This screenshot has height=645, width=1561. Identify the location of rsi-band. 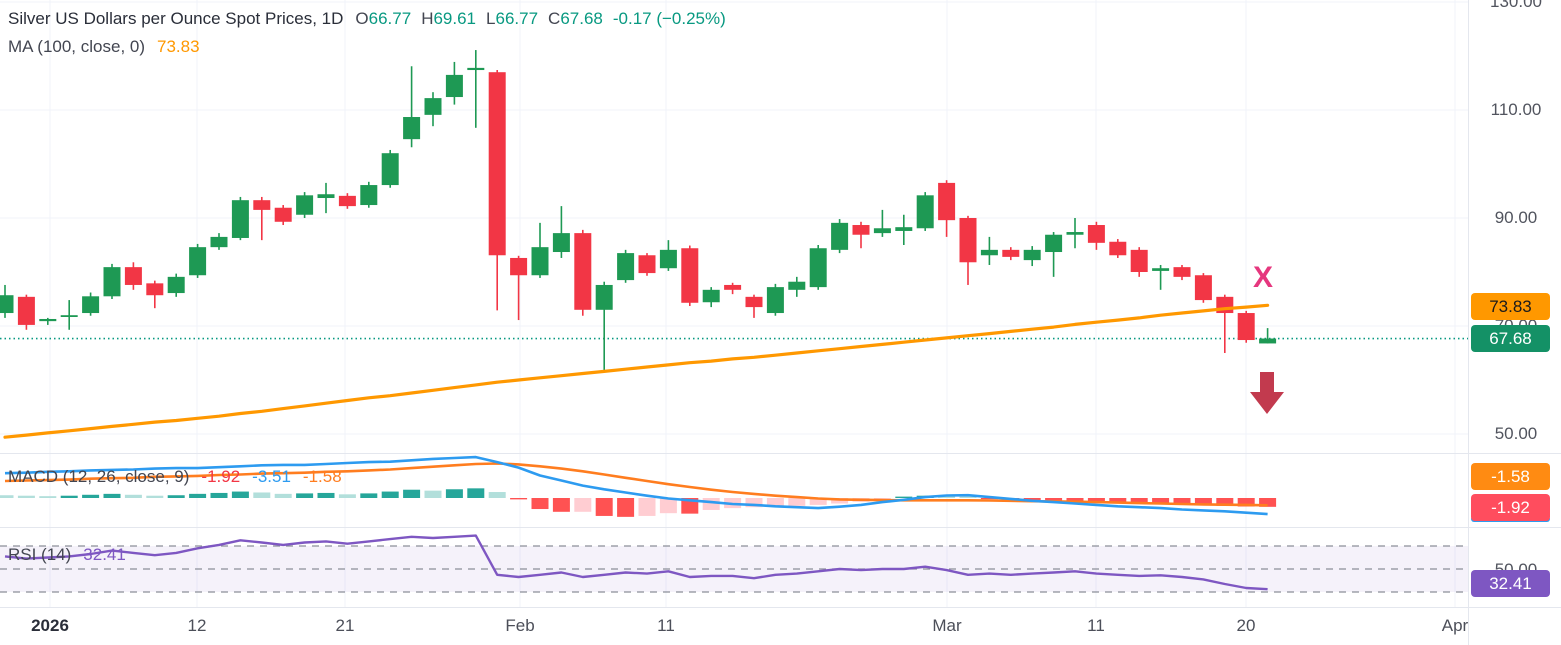
(734, 569).